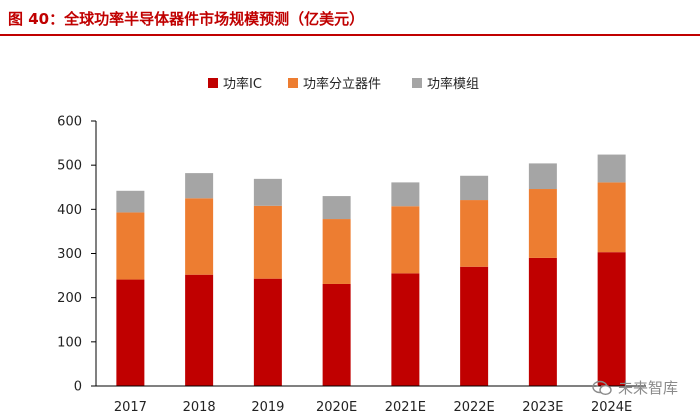  What do you see at coordinates (130, 407) in the screenshot?
I see `x-tick-label: 2017` at bounding box center [130, 407].